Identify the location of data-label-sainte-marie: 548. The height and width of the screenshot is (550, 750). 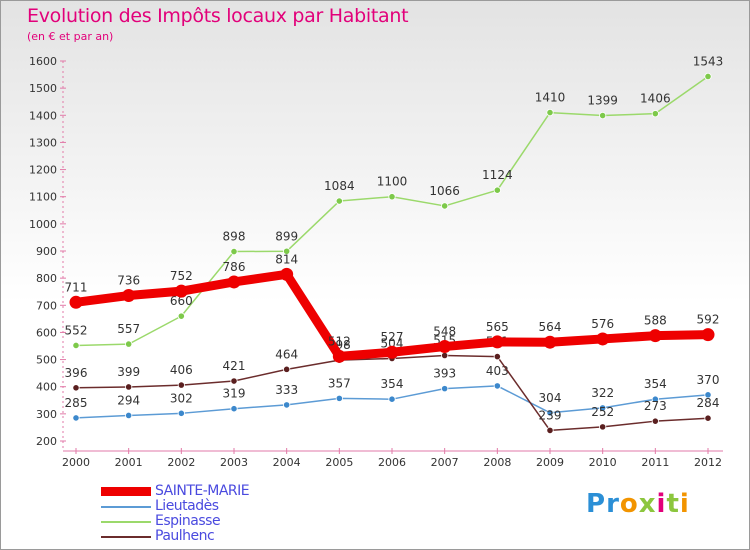
(444, 332).